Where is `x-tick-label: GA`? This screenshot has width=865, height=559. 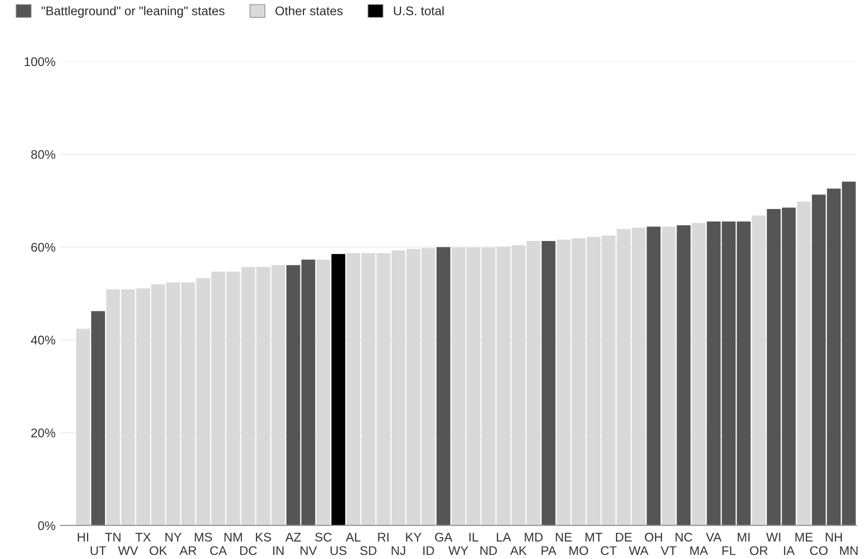
x-tick-label: GA is located at coordinates (443, 537).